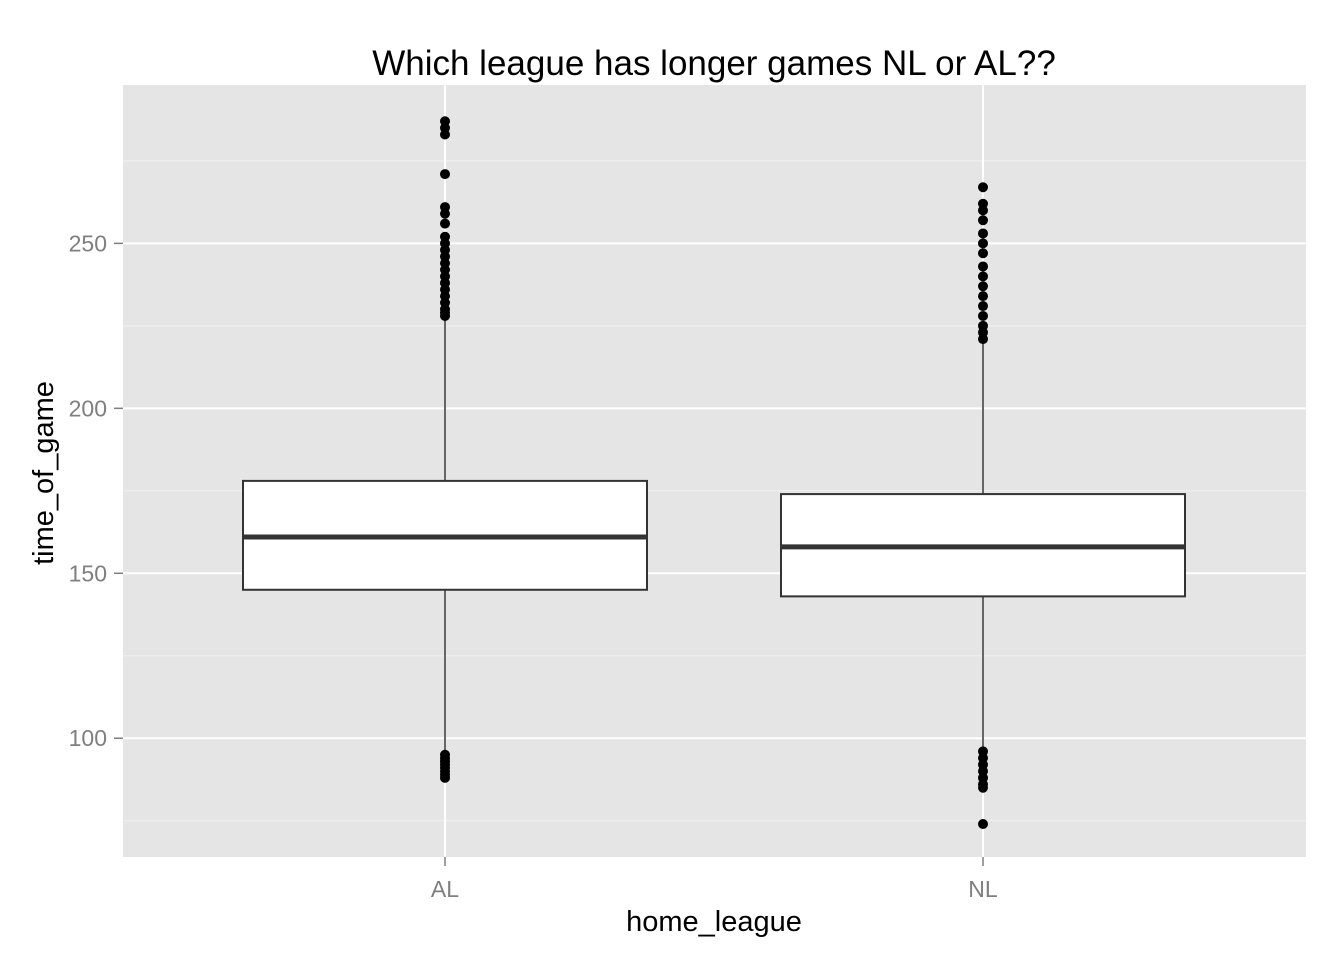 The width and height of the screenshot is (1344, 965). Describe the element at coordinates (44, 473) in the screenshot. I see `y-axis-title: time_of_game` at that location.